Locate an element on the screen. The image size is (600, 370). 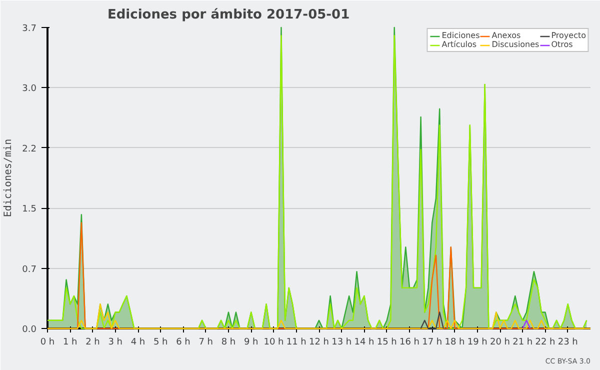
x-tick-label: 4 h is located at coordinates (138, 343).